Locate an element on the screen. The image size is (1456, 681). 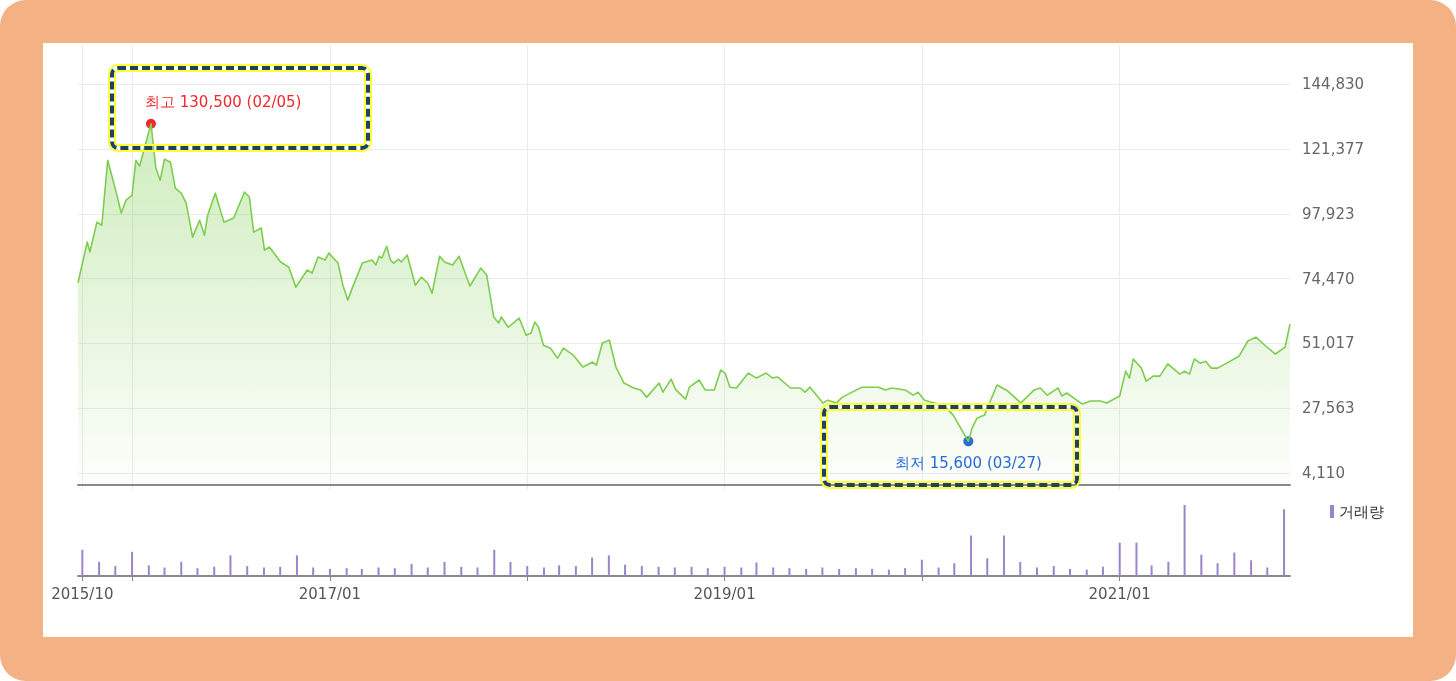
y-tick-label: 121,377 is located at coordinates (1333, 148).